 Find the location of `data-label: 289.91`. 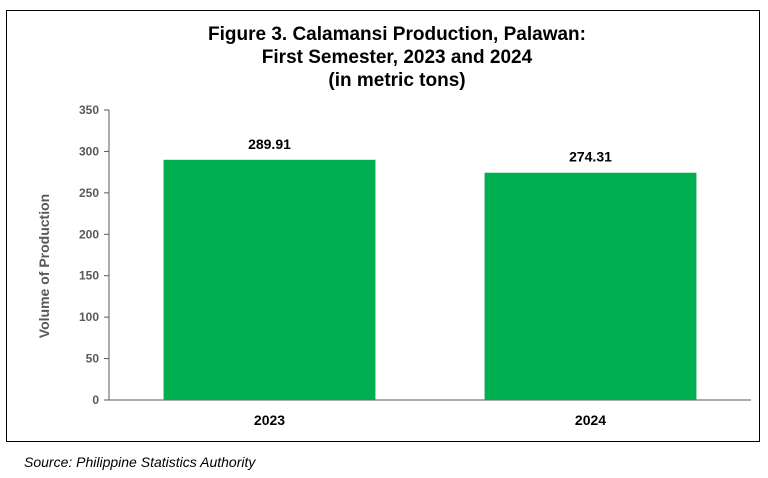

data-label: 289.91 is located at coordinates (269, 144).